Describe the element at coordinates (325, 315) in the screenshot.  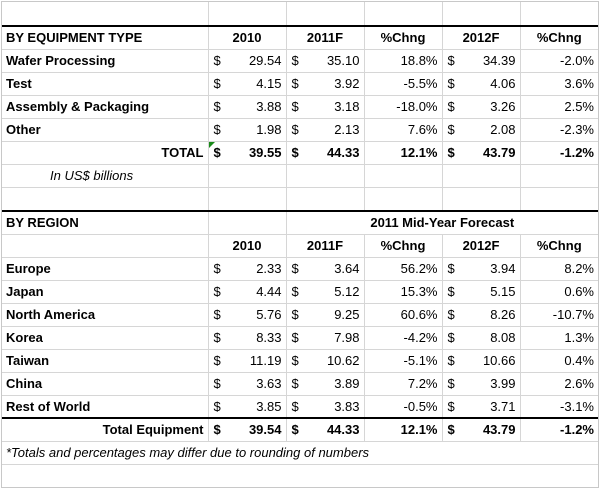
I see `value-2011f: $9.25` at that location.